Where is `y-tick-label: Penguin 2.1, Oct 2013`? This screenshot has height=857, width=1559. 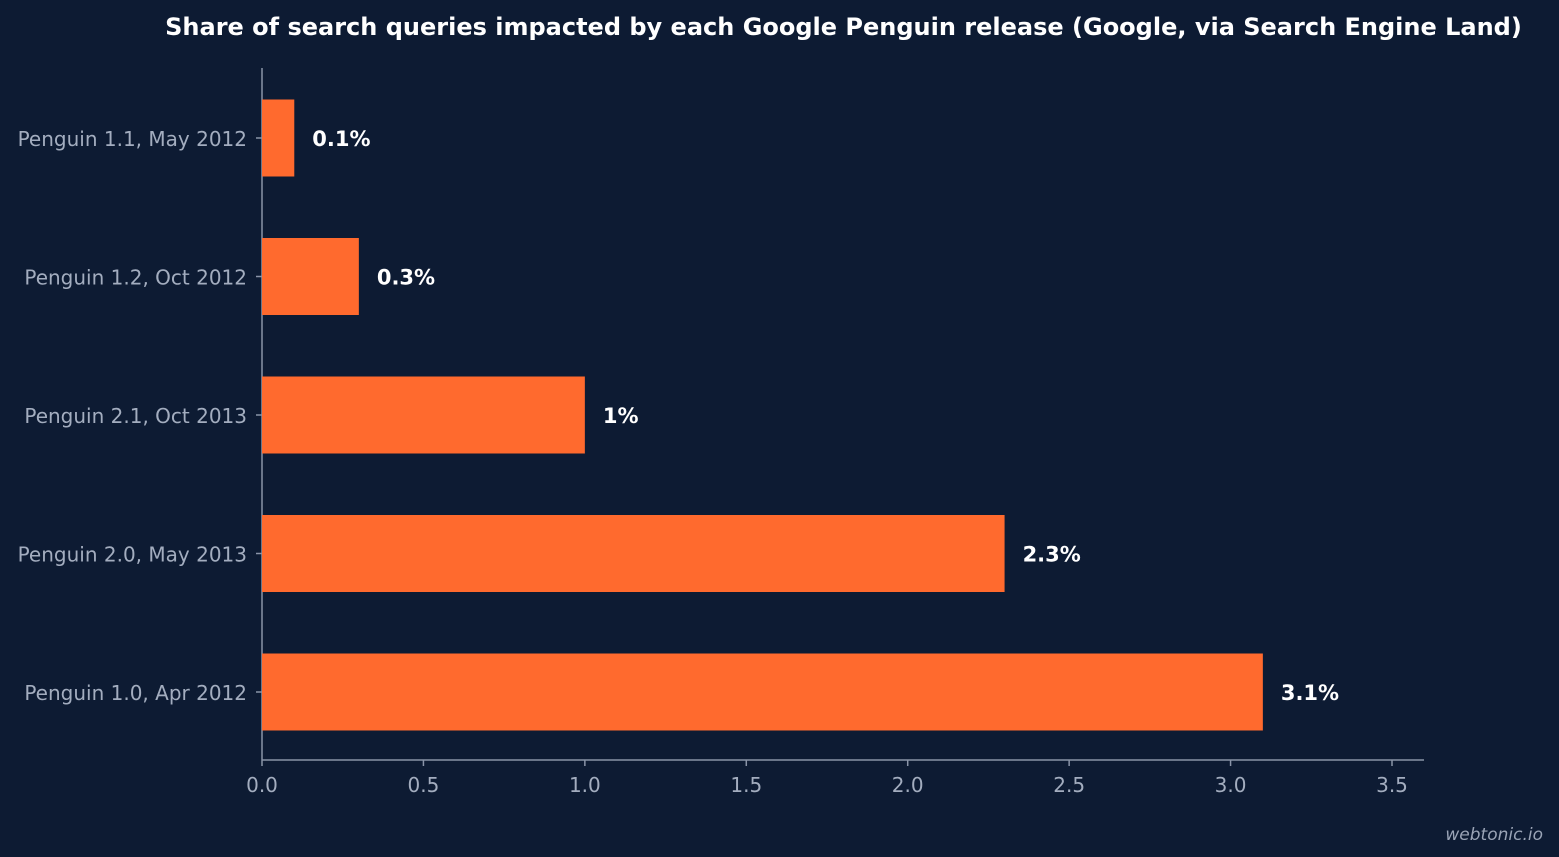
y-tick-label: Penguin 2.1, Oct 2013 is located at coordinates (135, 416).